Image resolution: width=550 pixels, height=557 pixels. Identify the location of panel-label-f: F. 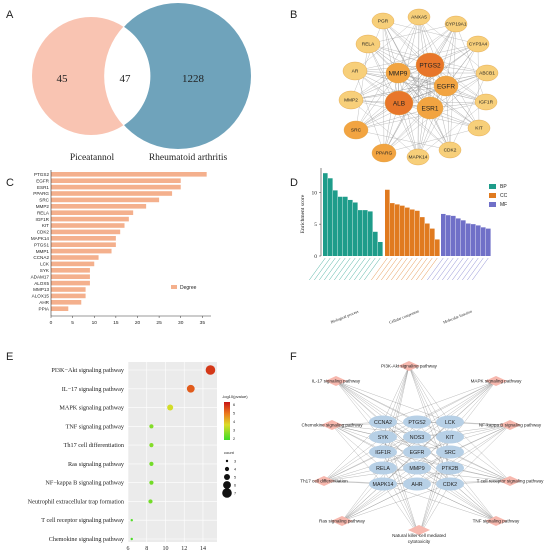
(293, 357).